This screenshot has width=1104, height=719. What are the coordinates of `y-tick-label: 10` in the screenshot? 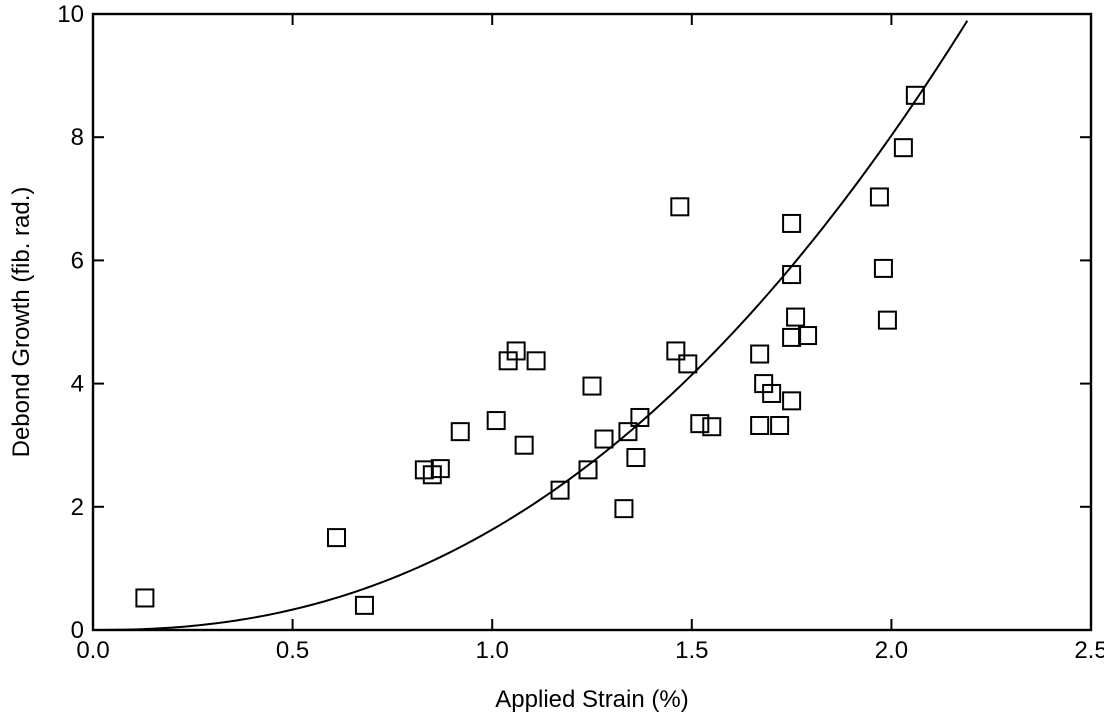 It's located at (70, 14).